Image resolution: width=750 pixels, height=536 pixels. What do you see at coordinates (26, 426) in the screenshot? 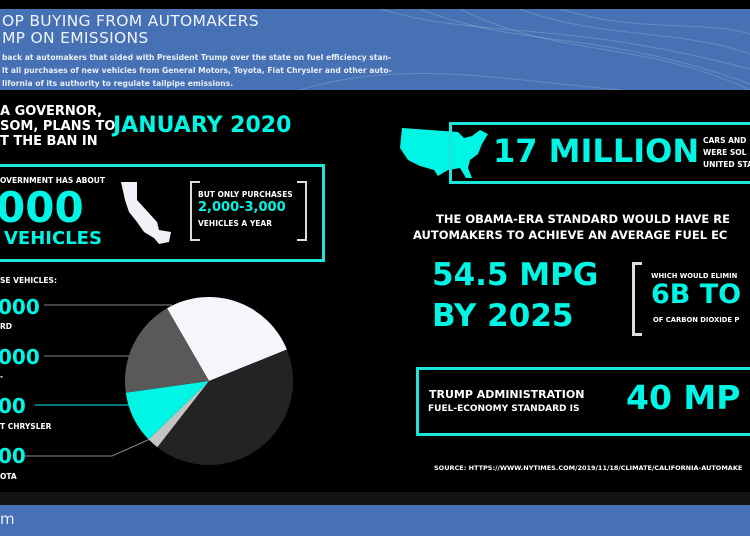
I see `breakdown-label-3: T CHRYSLER` at bounding box center [26, 426].